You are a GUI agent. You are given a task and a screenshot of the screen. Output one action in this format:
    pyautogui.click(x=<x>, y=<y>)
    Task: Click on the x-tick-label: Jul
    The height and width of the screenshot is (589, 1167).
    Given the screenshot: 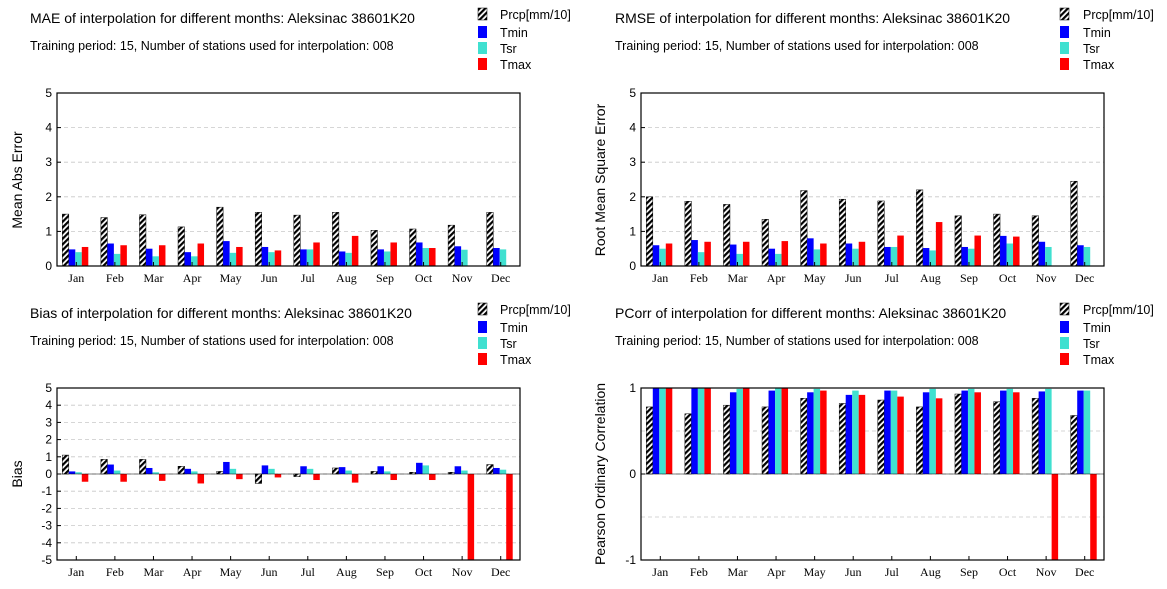 What is the action you would take?
    pyautogui.click(x=308, y=278)
    